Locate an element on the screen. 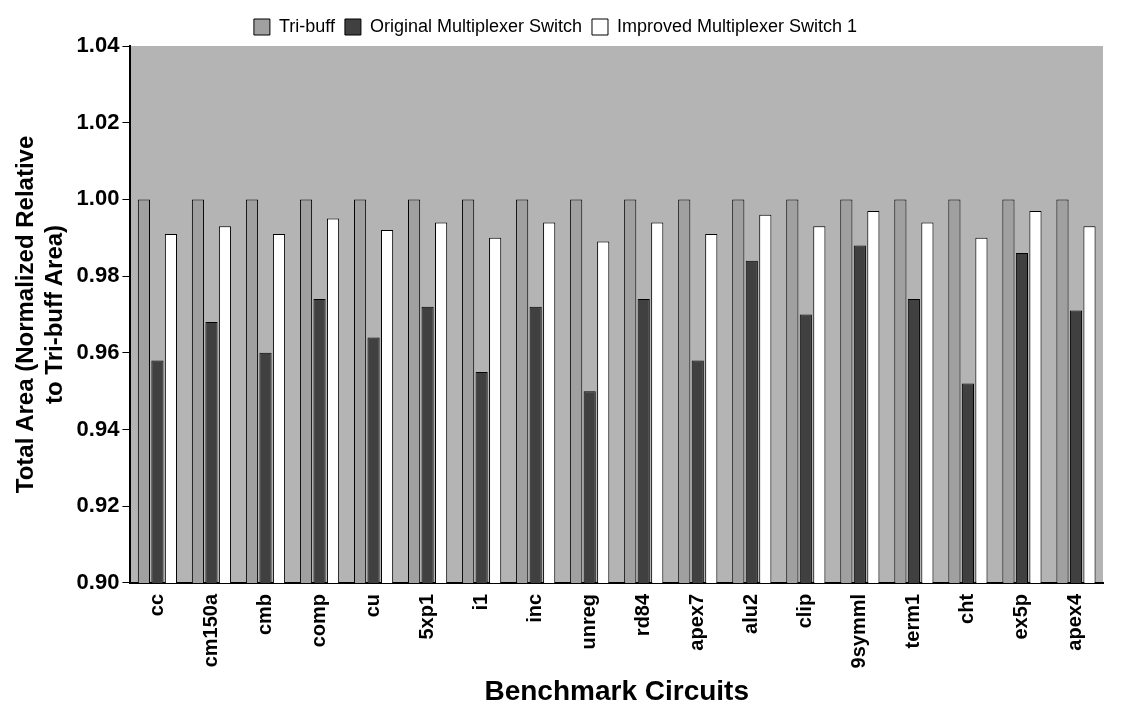  x-tick-label: rd84 is located at coordinates (642, 615).